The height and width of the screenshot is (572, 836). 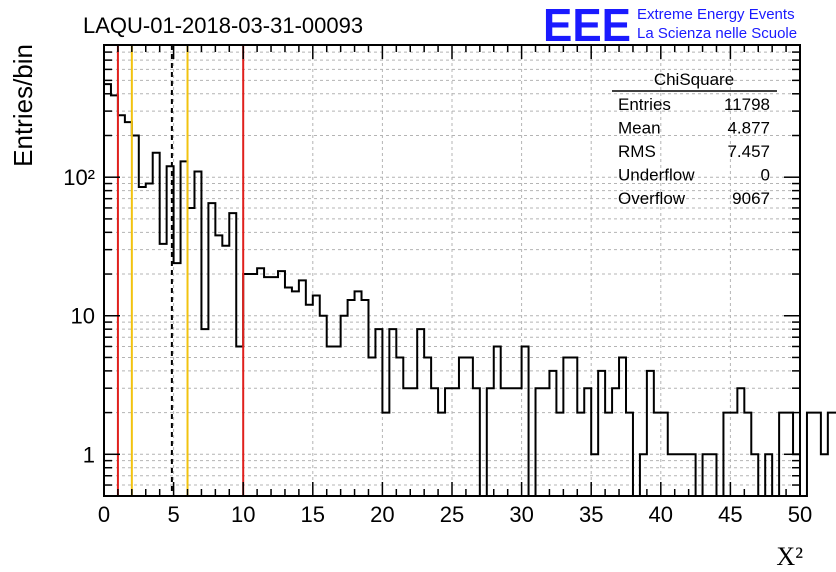 I want to click on y-tick-label: 1, so click(x=89, y=454).